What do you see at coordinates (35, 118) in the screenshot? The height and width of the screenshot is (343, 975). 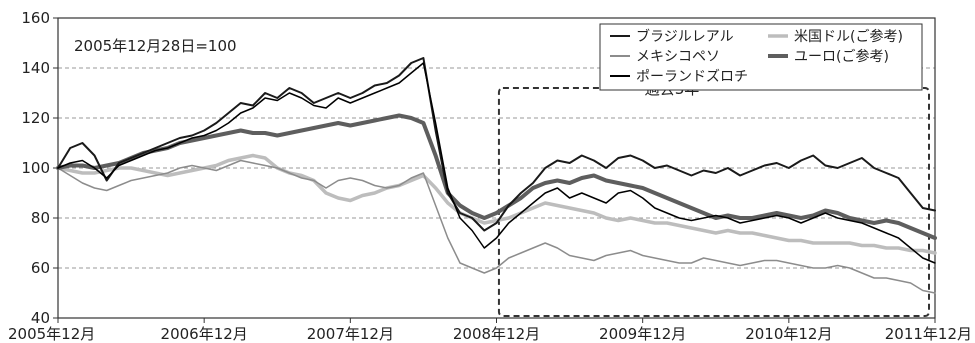 I see `y-tick-label: 120` at bounding box center [35, 118].